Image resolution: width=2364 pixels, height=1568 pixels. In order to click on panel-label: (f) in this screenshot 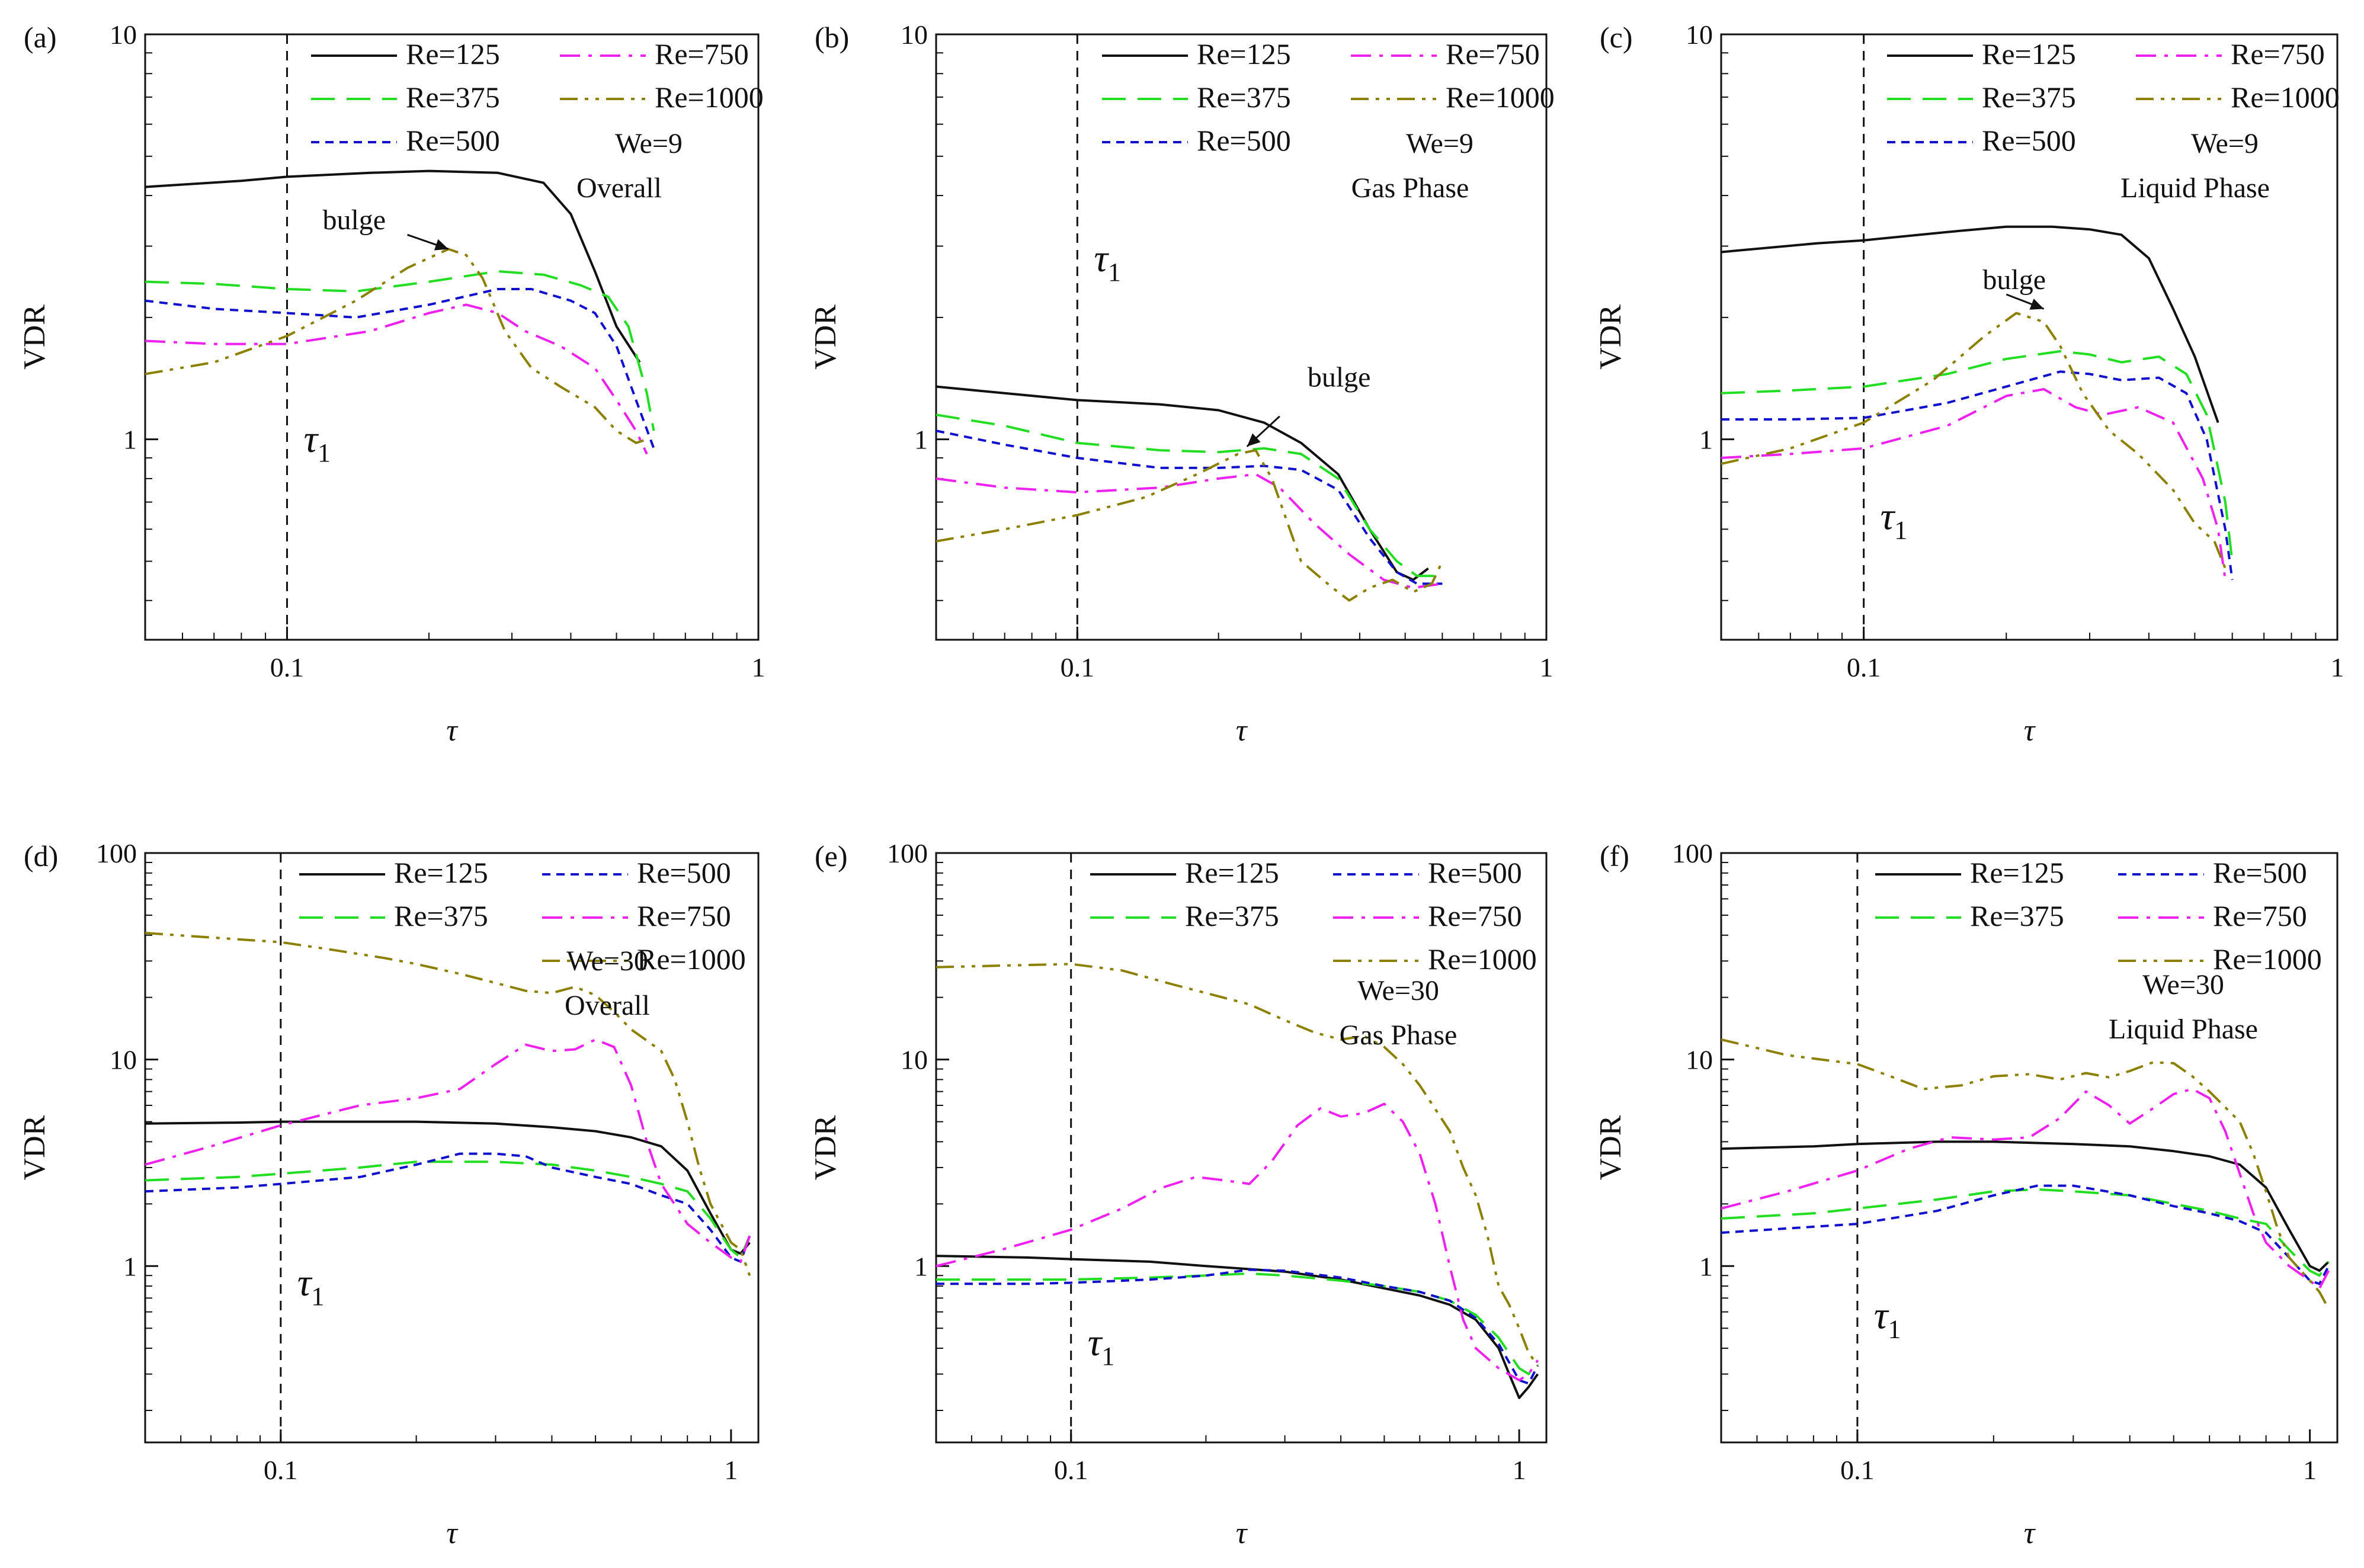, I will do `click(1614, 856)`.